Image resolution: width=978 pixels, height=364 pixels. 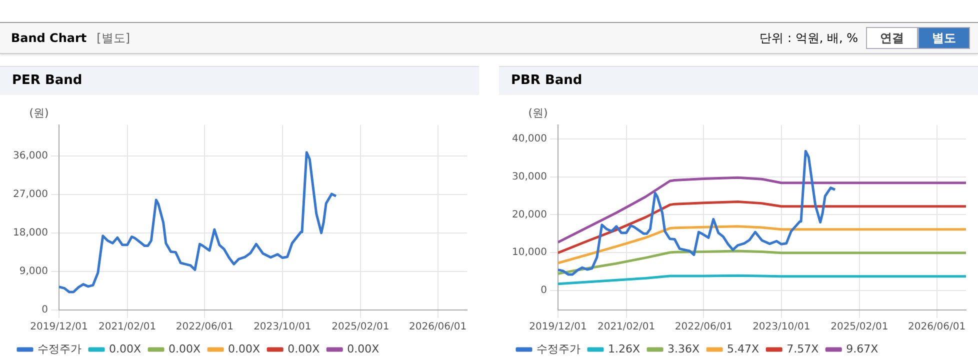 What do you see at coordinates (862, 349) in the screenshot?
I see `legend-label: 9.67X` at bounding box center [862, 349].